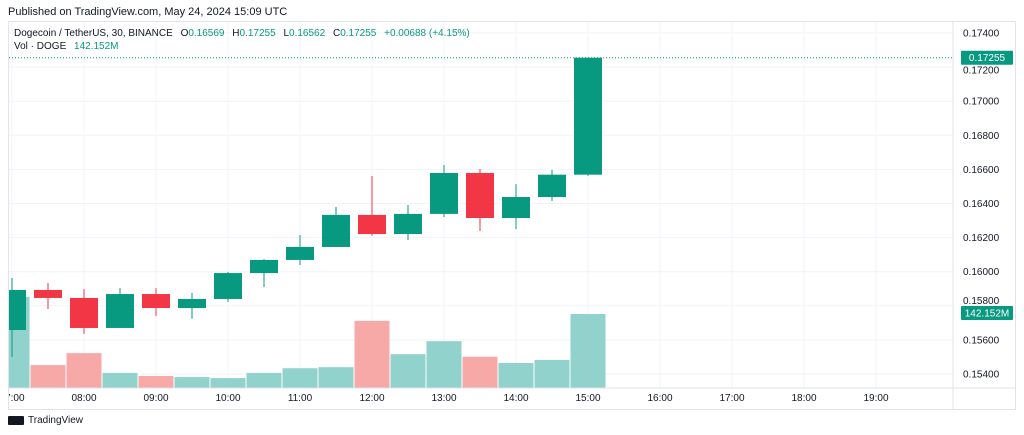 This screenshot has height=435, width=1024. Describe the element at coordinates (83, 398) in the screenshot. I see `time-tick-label: 08:00` at that location.